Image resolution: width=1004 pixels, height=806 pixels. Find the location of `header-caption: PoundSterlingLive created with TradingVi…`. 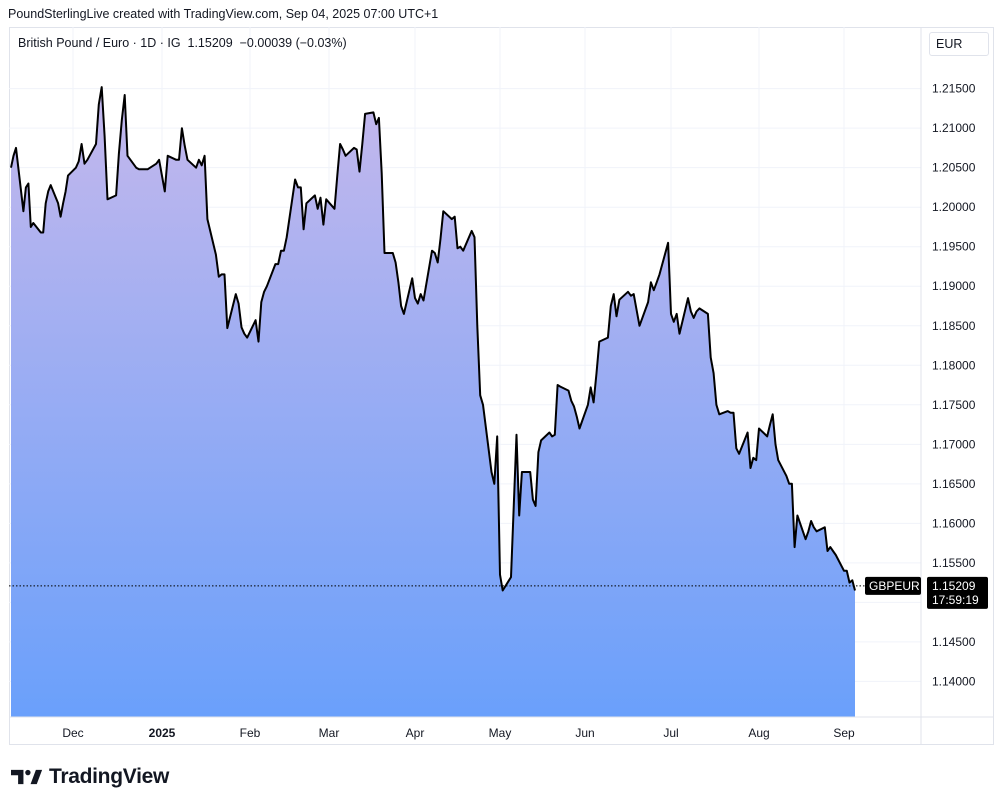

header-caption: PoundSterlingLive created with TradingVi… is located at coordinates (223, 14).